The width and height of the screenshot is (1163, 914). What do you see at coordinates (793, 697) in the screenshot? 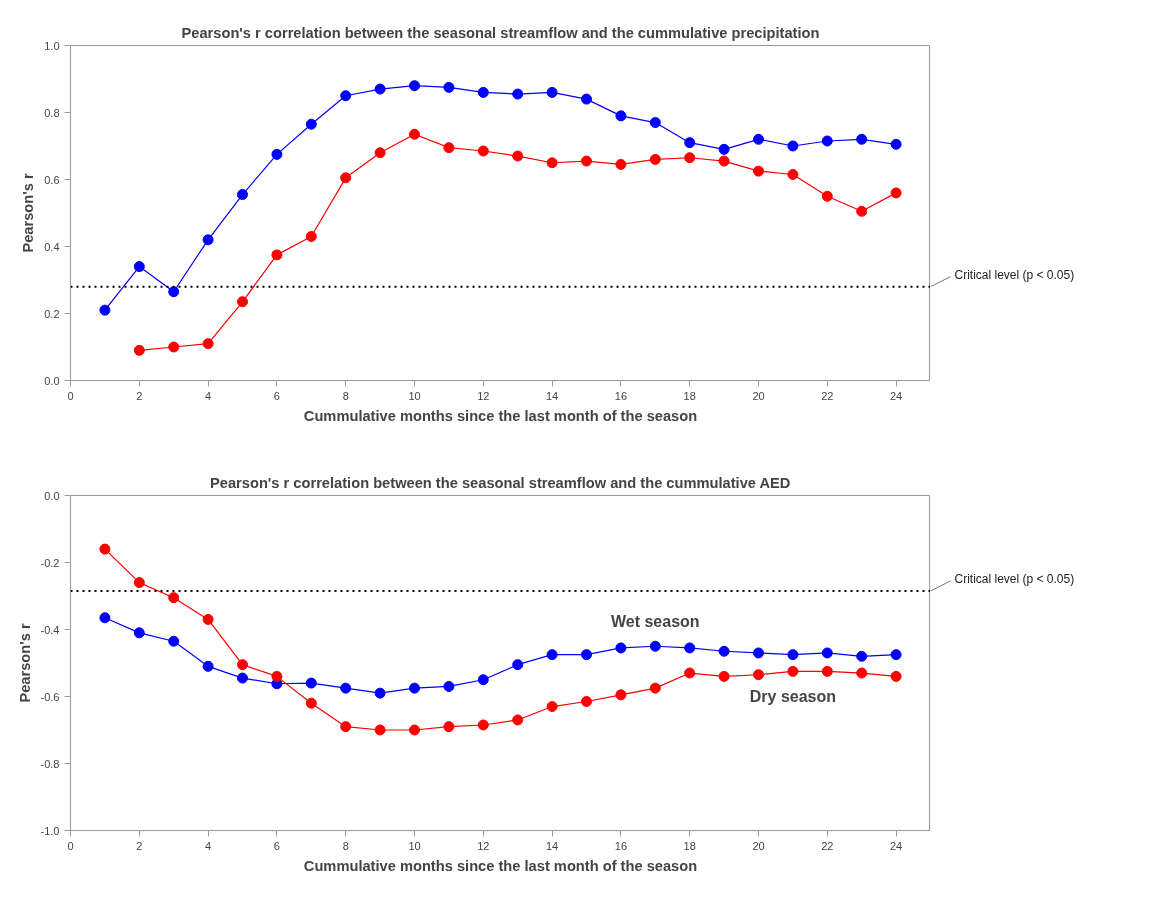
I see `series-label: Dry season` at bounding box center [793, 697].